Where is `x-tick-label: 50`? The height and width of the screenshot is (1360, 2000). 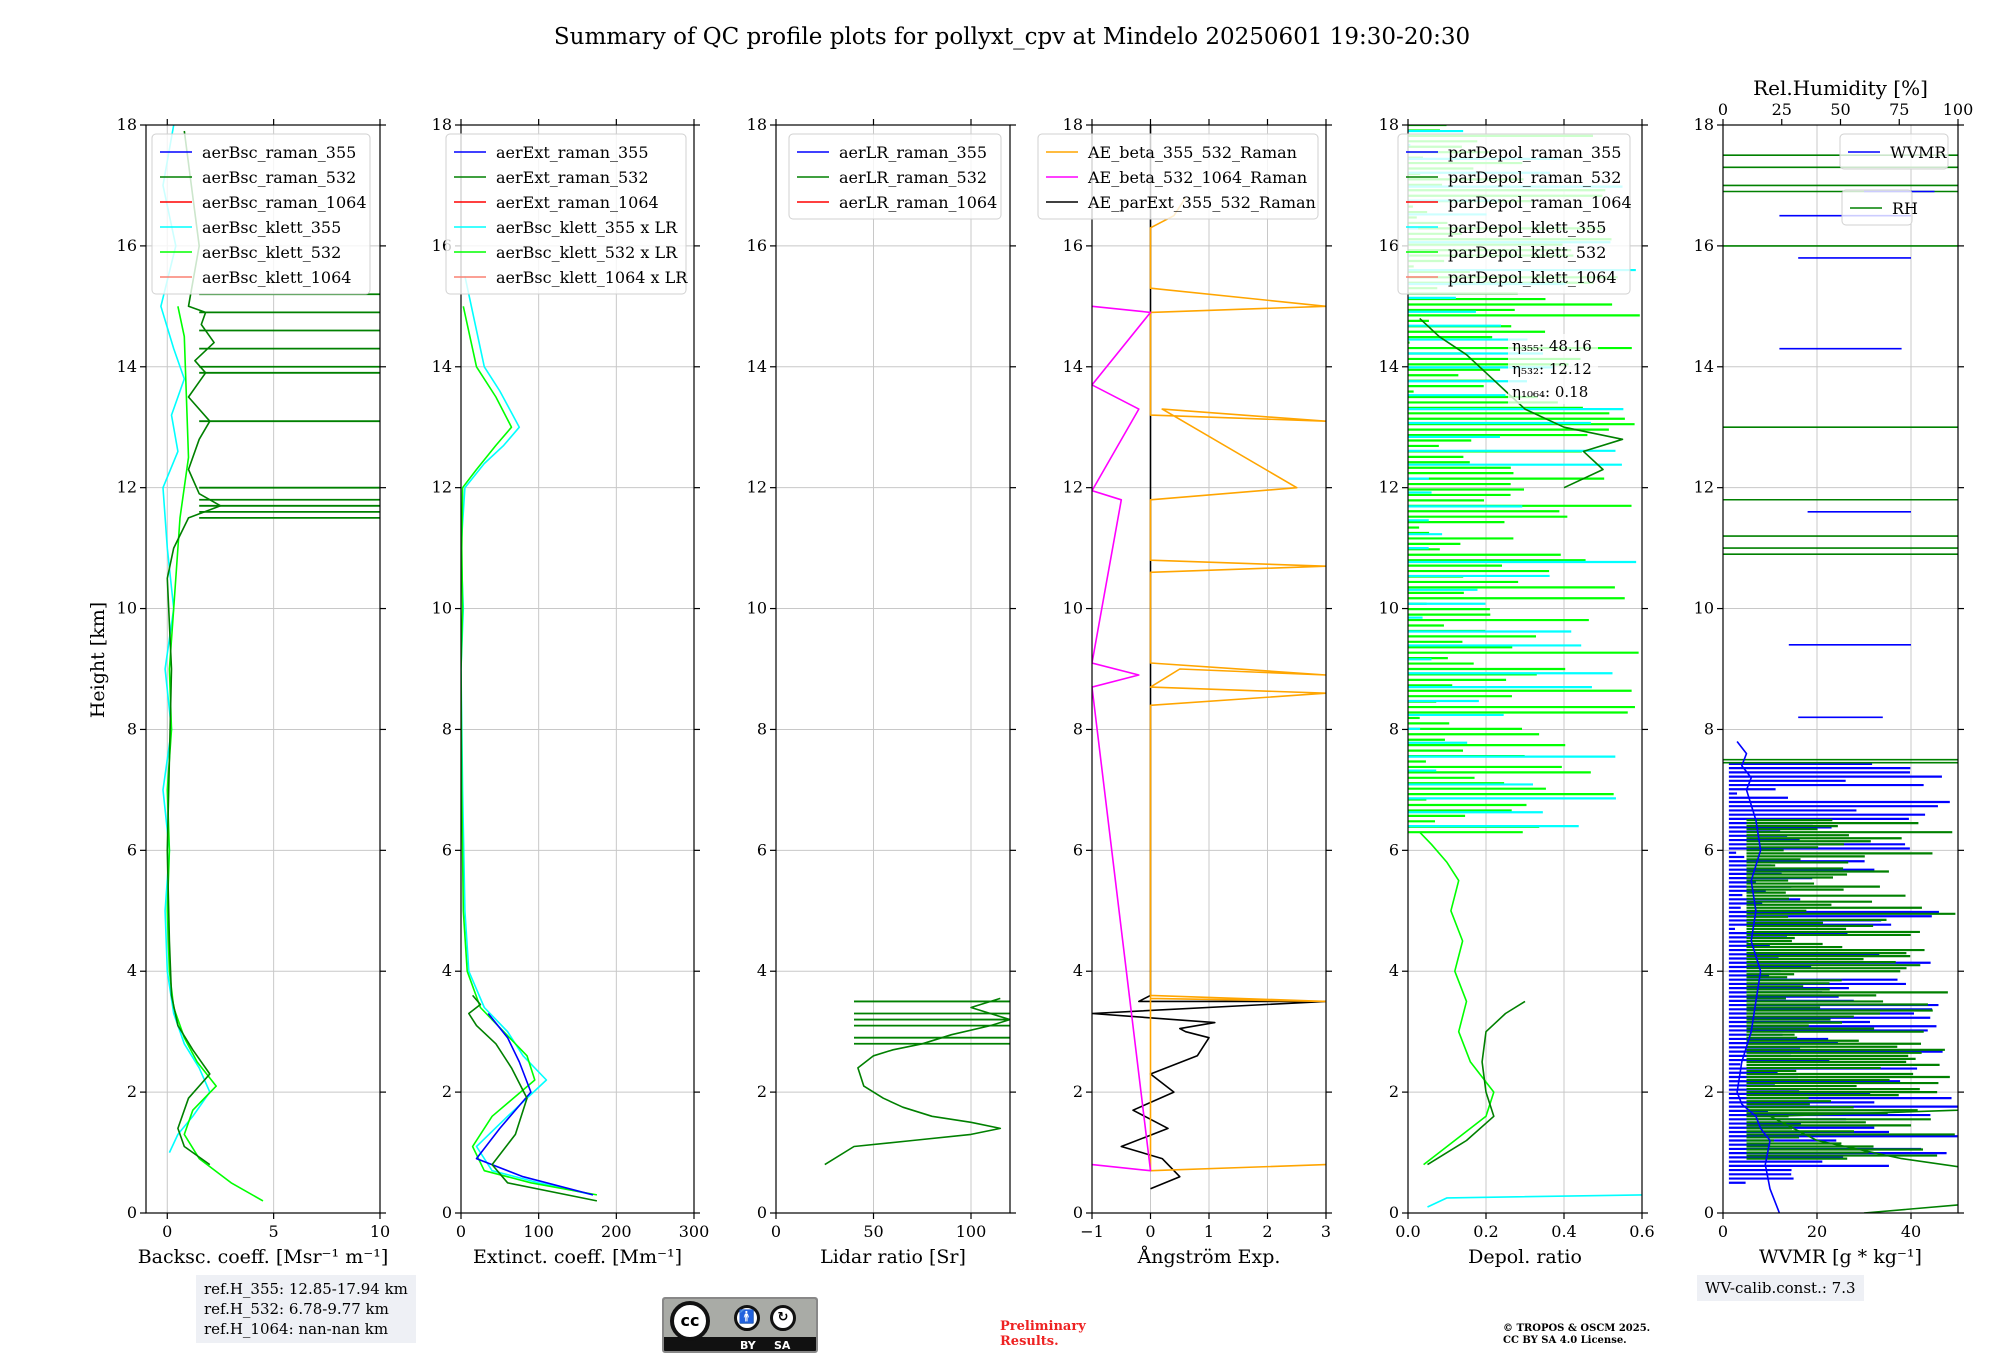
x-tick-label: 50 is located at coordinates (873, 1231).